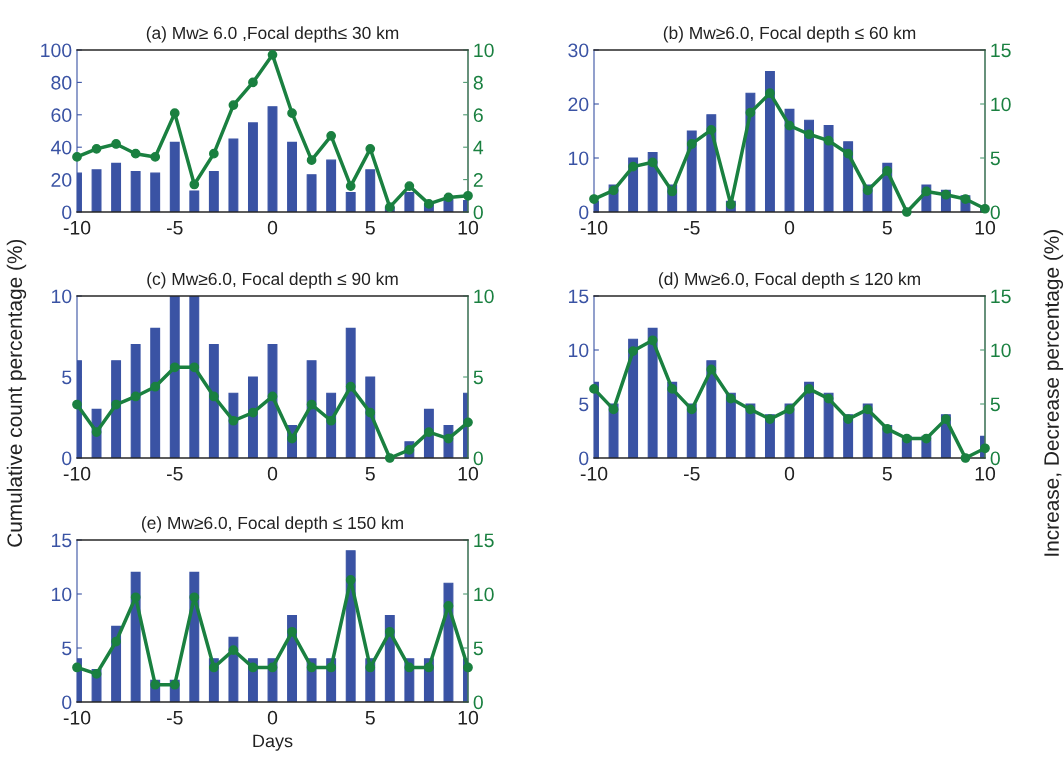  Describe the element at coordinates (61, 147) in the screenshot. I see `y-tick-label: 40` at that location.